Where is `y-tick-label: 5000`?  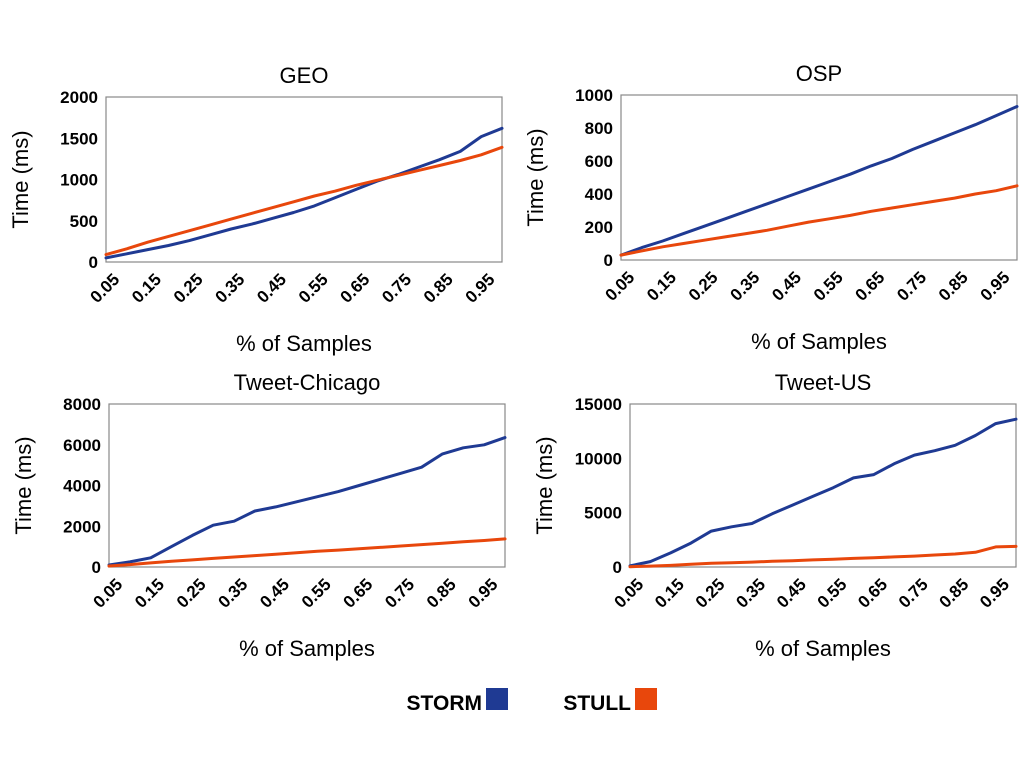 y-tick-label: 5000 is located at coordinates (603, 513).